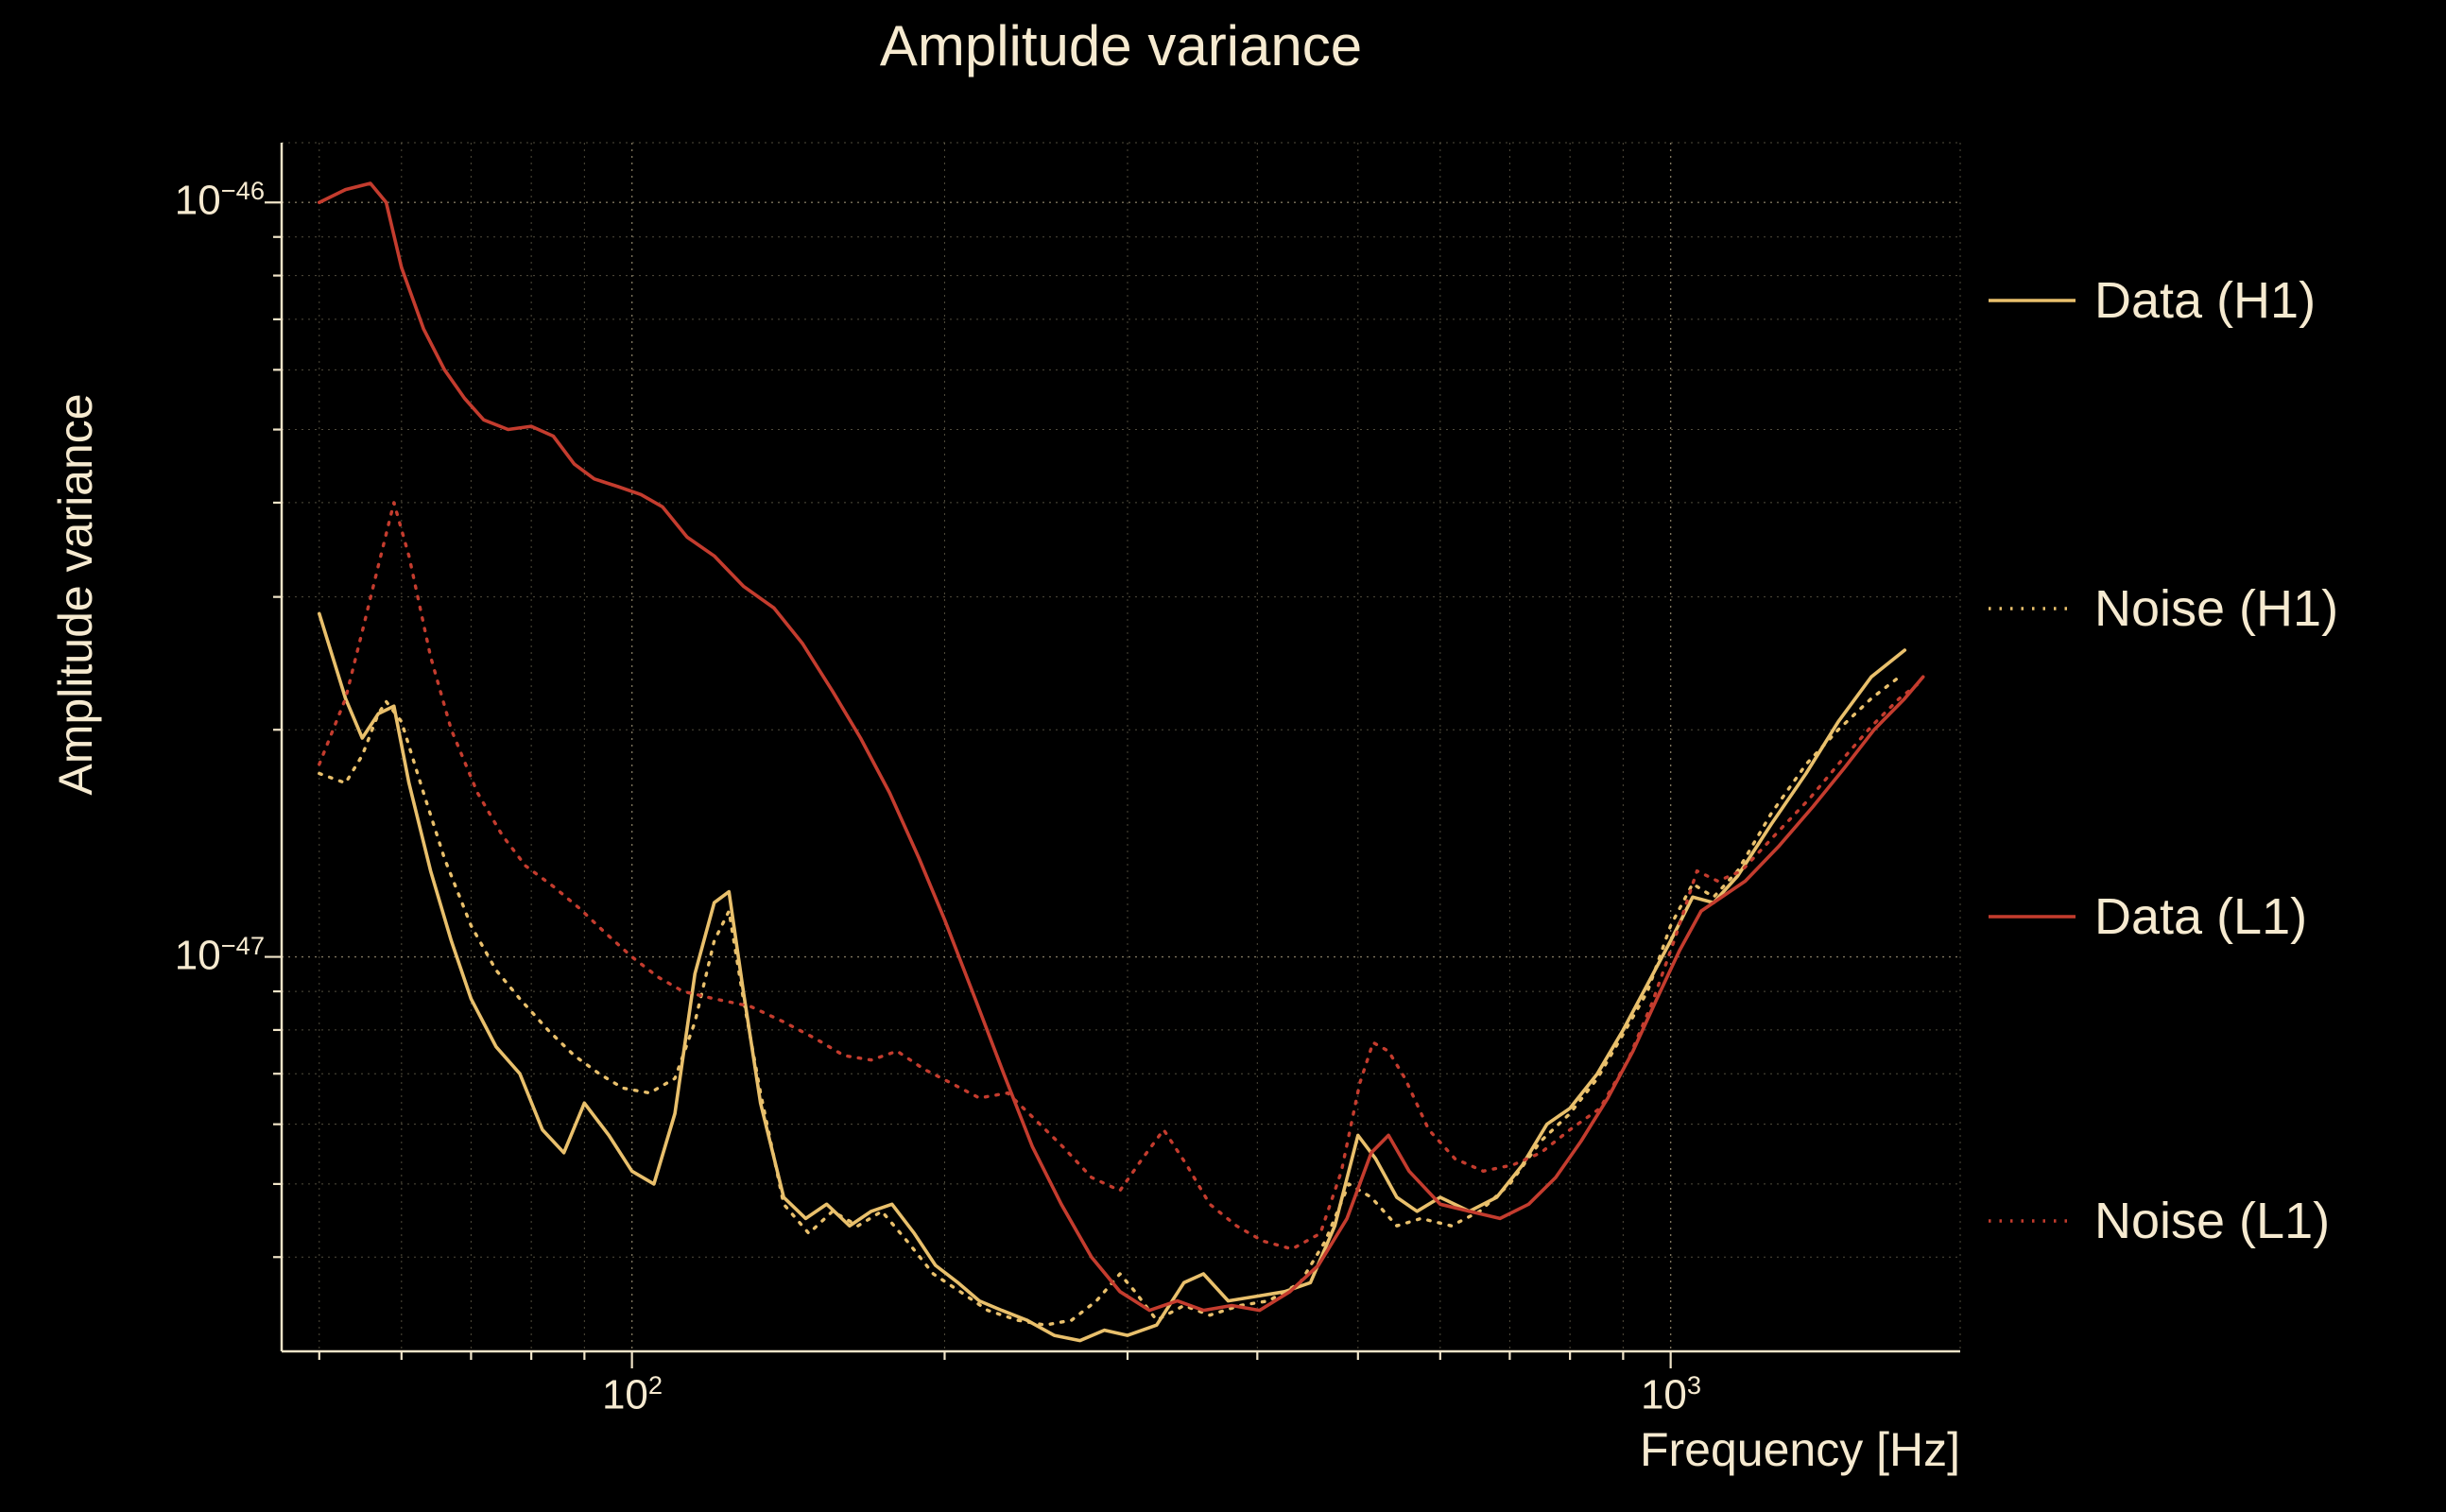 This screenshot has height=1512, width=2446. Describe the element at coordinates (2033, 608) in the screenshot. I see `legend-line-sample-noise-h1` at that location.